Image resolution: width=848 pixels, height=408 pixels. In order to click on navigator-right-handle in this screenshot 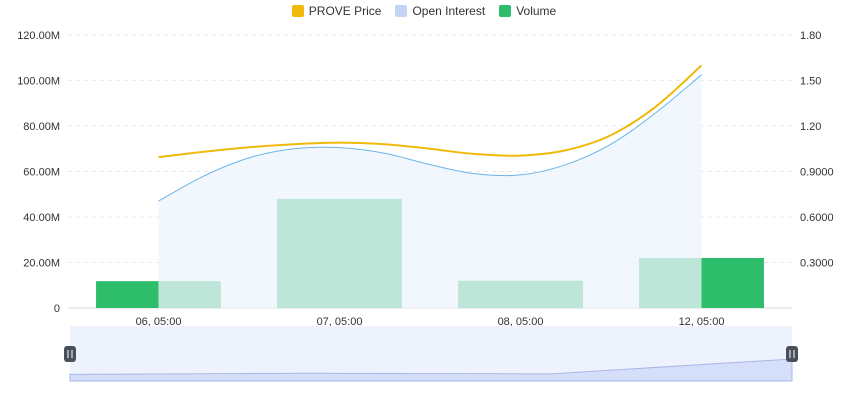, I will do `click(792, 354)`.